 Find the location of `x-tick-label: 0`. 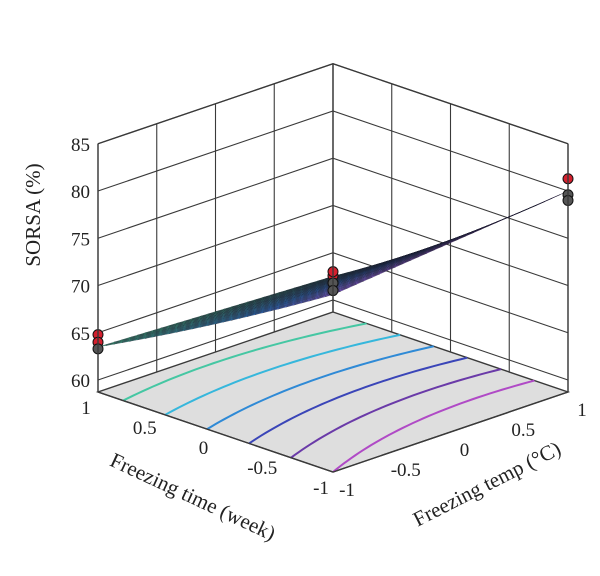

x-tick-label: 0 is located at coordinates (465, 450).